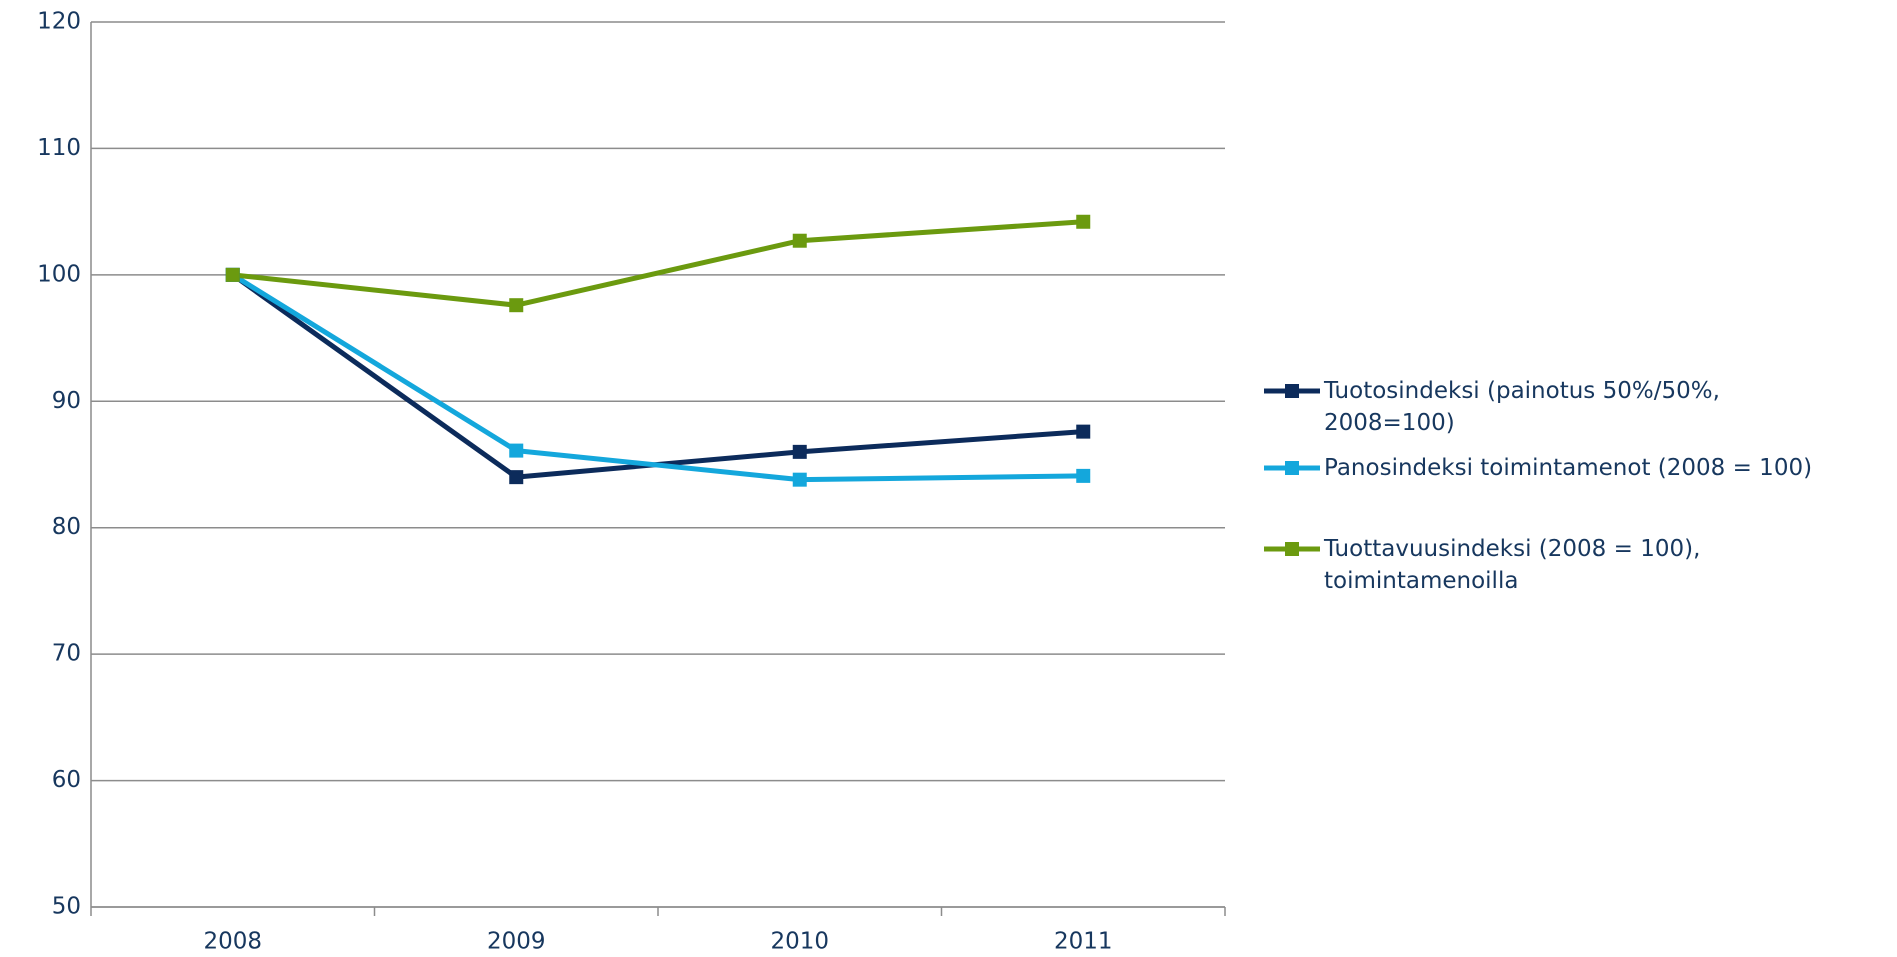 The height and width of the screenshot is (957, 1897). Describe the element at coordinates (232, 942) in the screenshot. I see `x-tick-label: 2008` at that location.